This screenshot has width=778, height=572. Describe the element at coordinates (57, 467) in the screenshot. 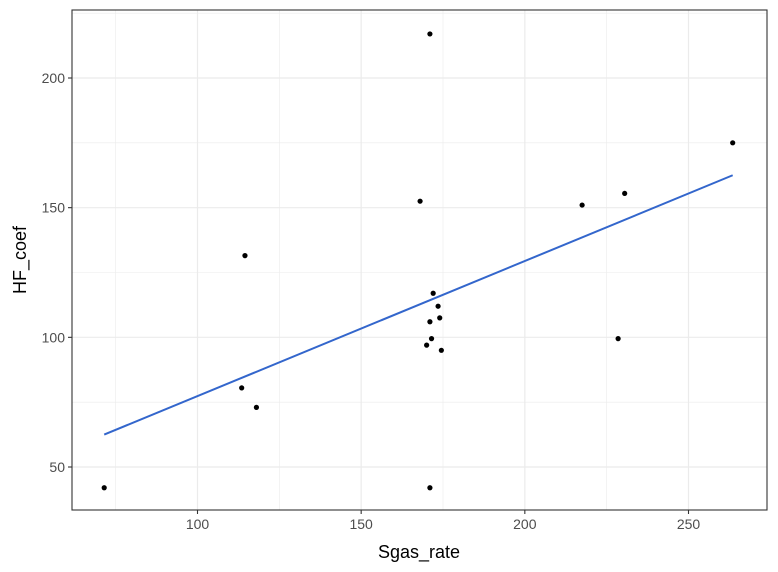

I see `y-tick-label: 50` at that location.